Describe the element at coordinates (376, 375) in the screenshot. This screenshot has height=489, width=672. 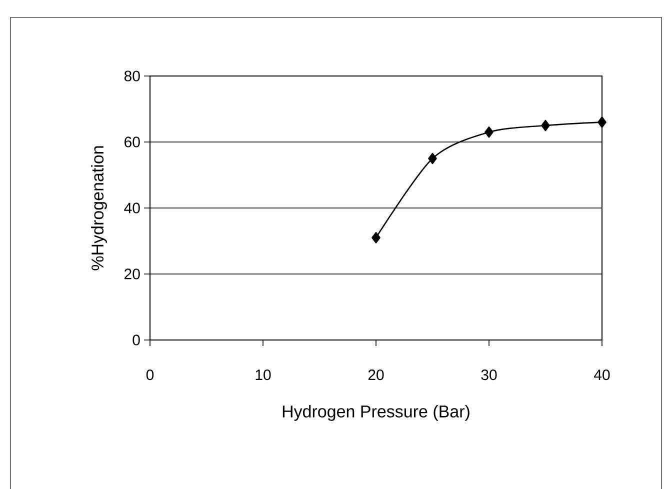
I see `x-tick-label: 20` at that location.